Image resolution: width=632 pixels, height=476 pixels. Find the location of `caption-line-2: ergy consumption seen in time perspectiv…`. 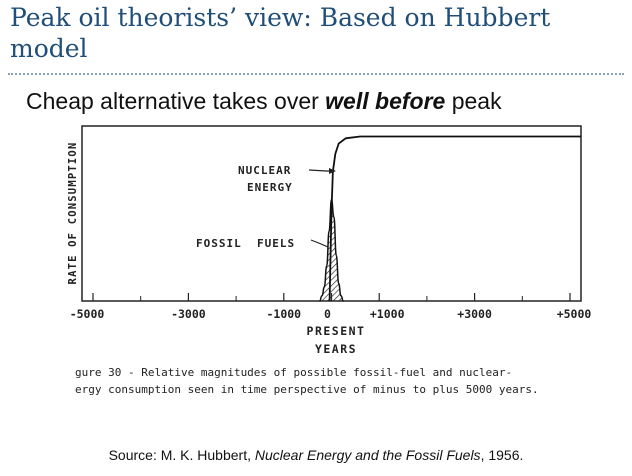

caption-line-2: ergy consumption seen in time perspectiv… is located at coordinates (307, 389).